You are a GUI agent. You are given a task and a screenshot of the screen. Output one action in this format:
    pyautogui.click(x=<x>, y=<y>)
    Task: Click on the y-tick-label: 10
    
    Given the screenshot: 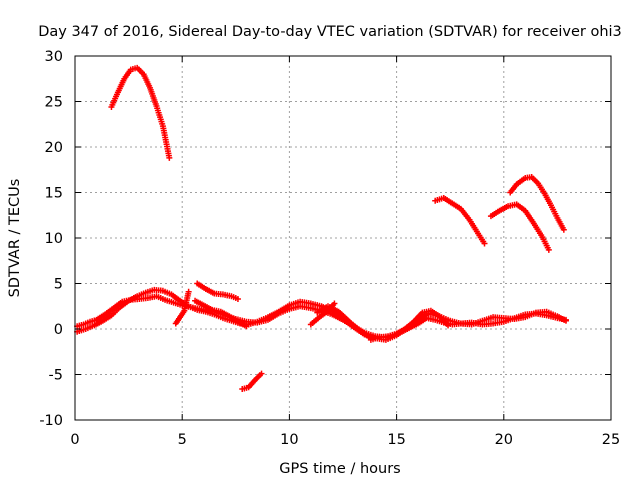 What is the action you would take?
    pyautogui.click(x=54, y=239)
    